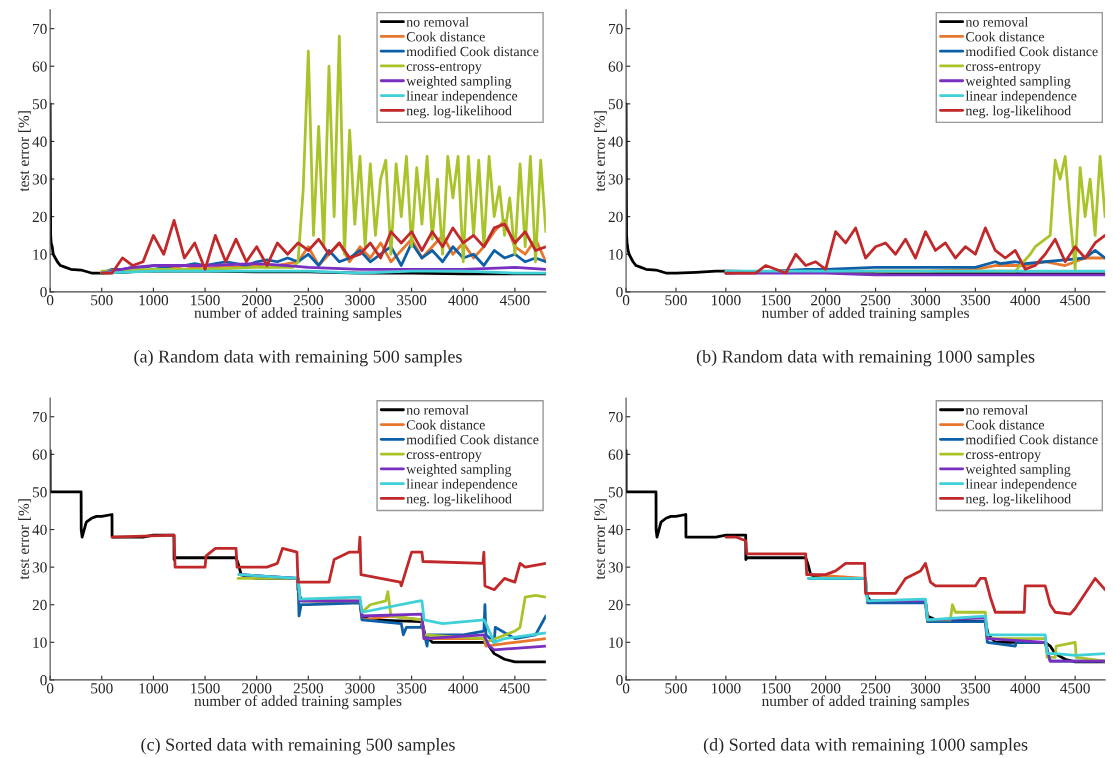 Image resolution: width=1114 pixels, height=758 pixels. Describe the element at coordinates (865, 746) in the screenshot. I see `text: (d) Sorted data with remaining 1000 samples` at that location.